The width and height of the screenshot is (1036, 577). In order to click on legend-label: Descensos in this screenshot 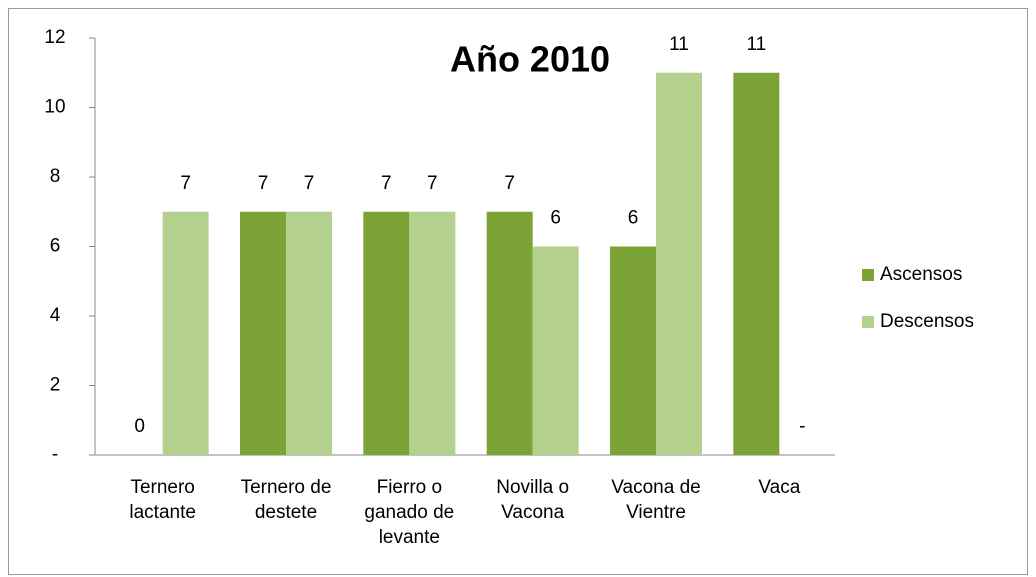, I will do `click(927, 321)`.